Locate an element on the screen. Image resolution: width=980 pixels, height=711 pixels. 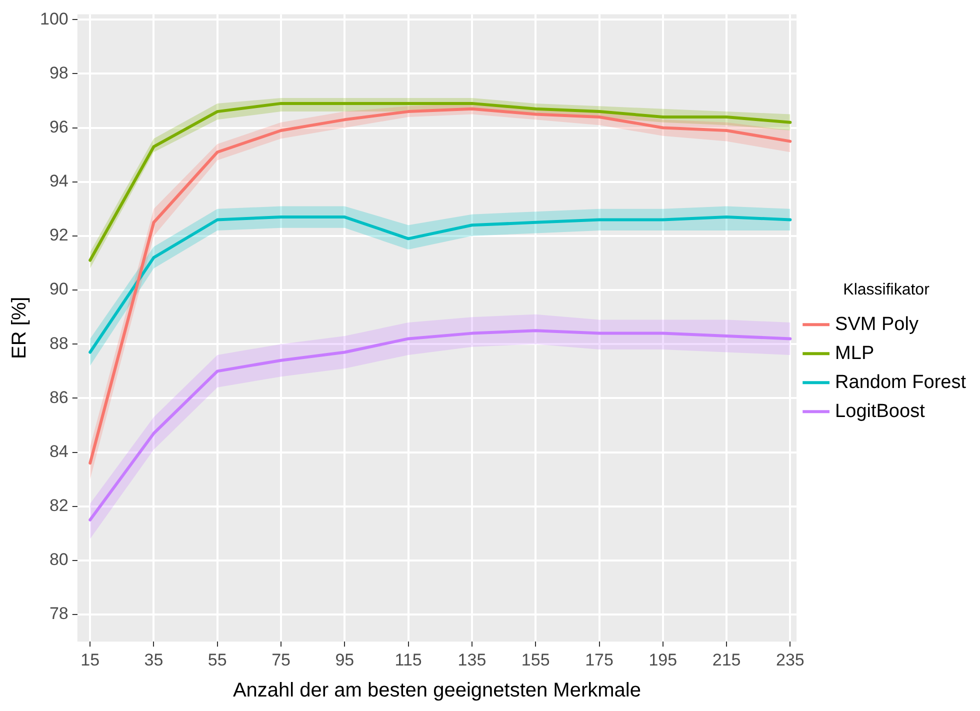
y-tick-label: 100 is located at coordinates (54, 18).